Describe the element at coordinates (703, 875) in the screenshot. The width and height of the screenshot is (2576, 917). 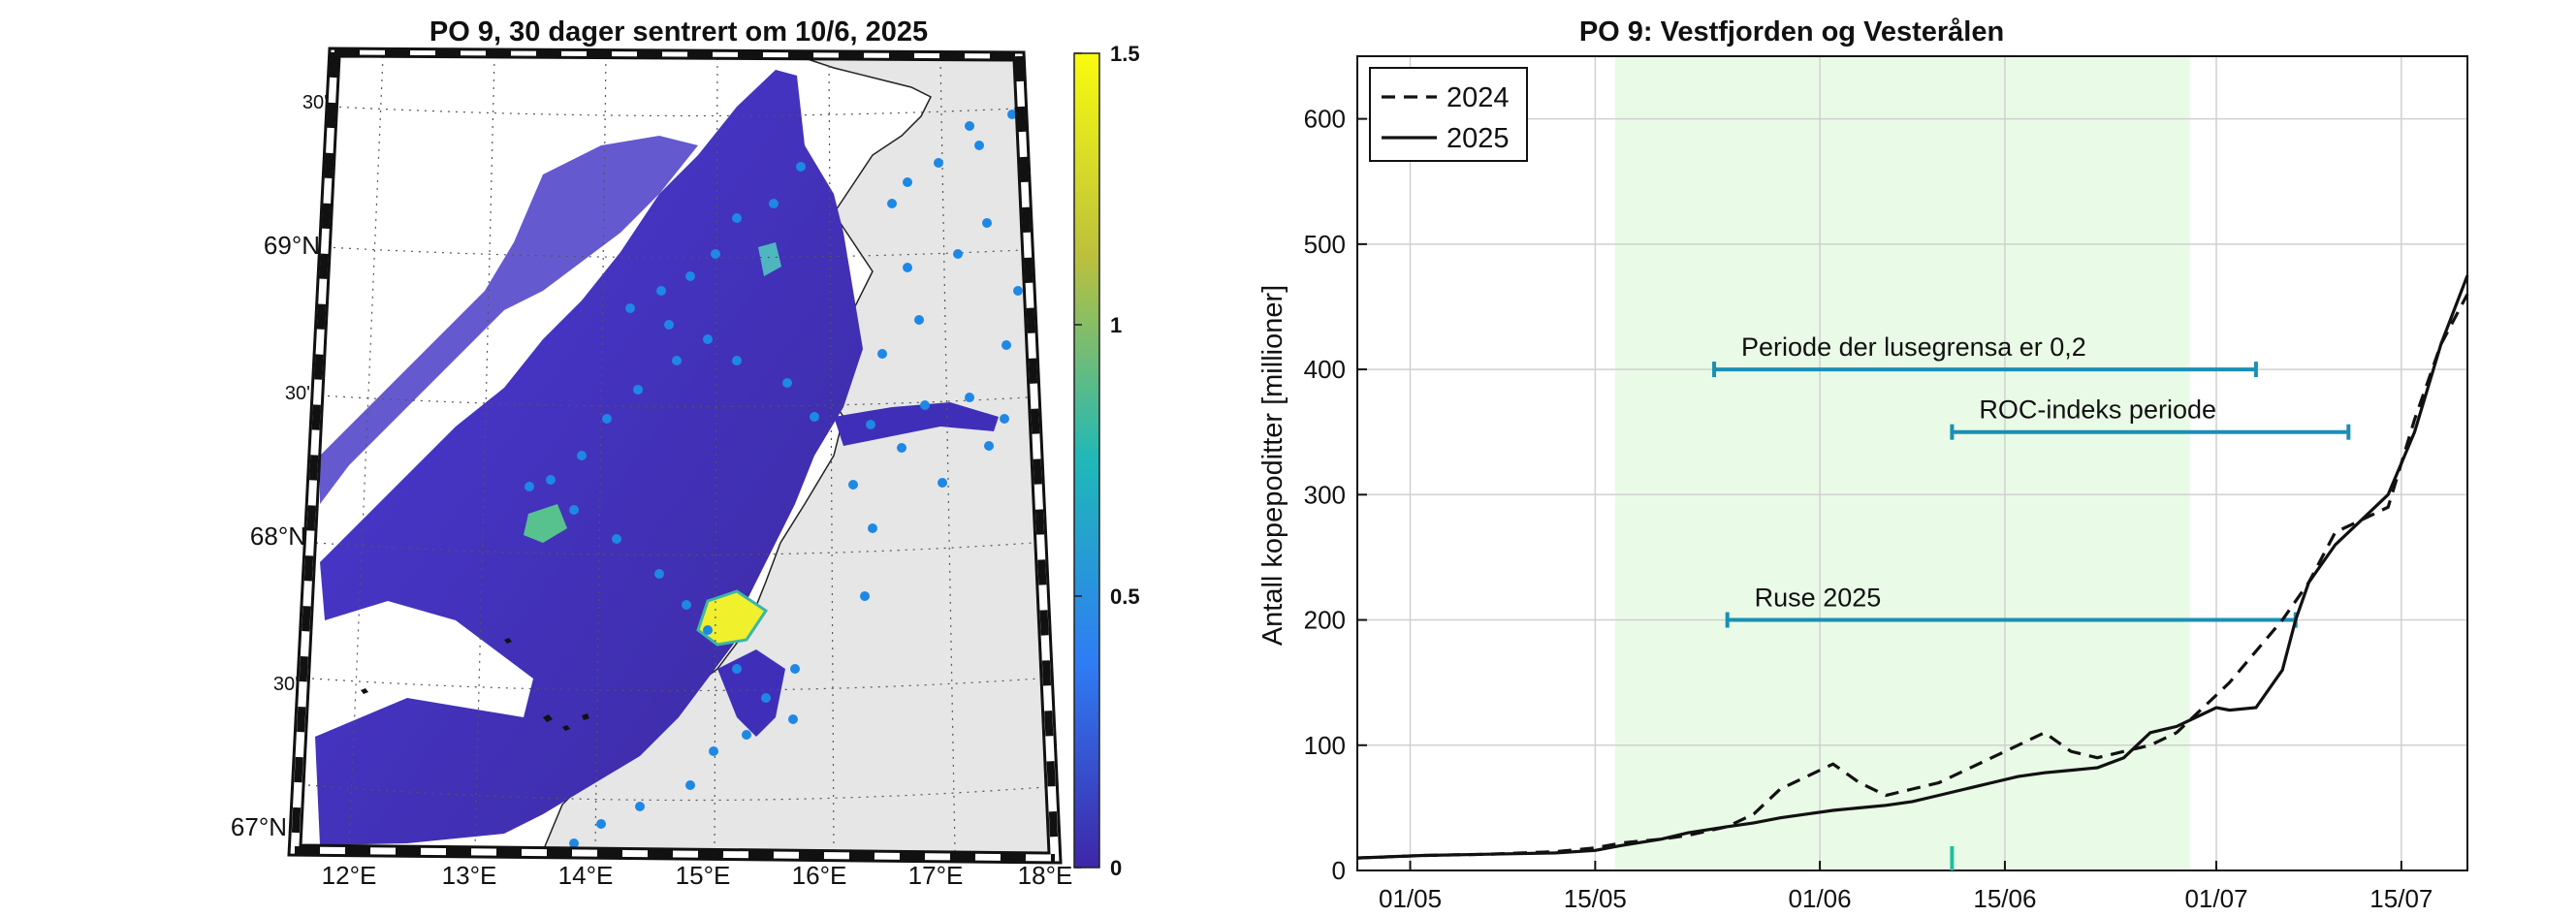
I see `lon-tick: 15°E` at that location.